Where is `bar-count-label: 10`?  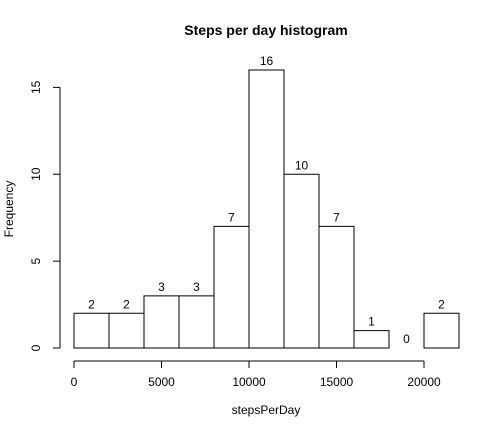 bar-count-label: 10 is located at coordinates (302, 165).